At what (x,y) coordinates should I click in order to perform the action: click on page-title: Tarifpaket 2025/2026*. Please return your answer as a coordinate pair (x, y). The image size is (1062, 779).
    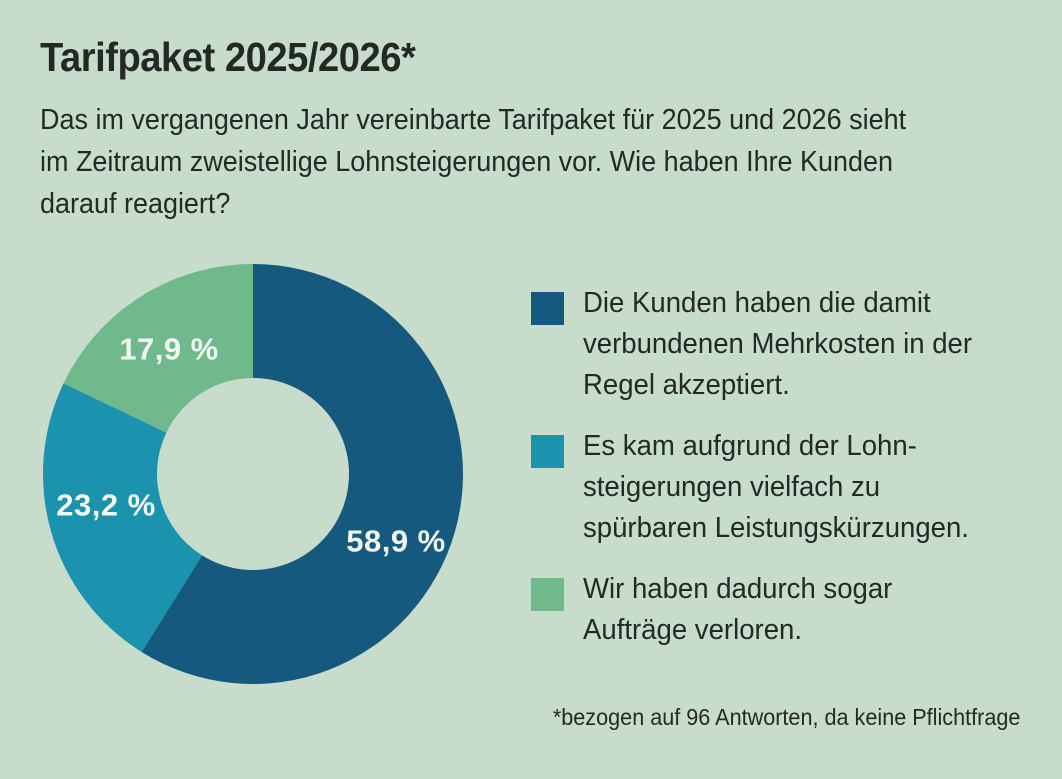
    Looking at the image, I should click on (228, 57).